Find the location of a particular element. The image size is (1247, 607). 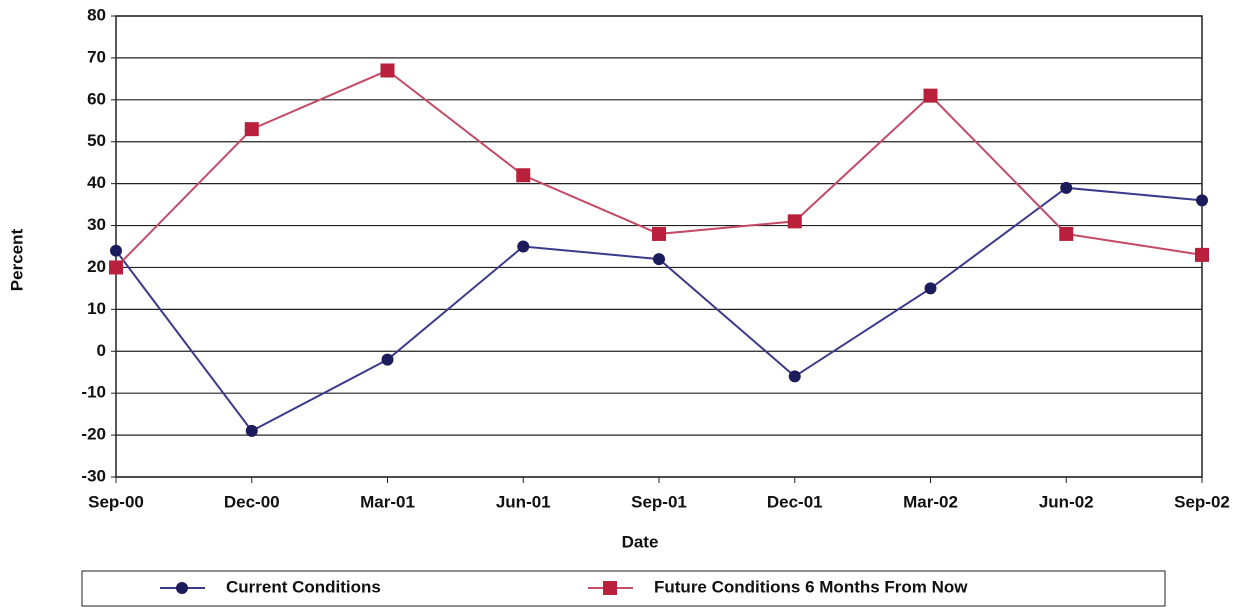

x-tick-label: Mar-01 is located at coordinates (387, 501).